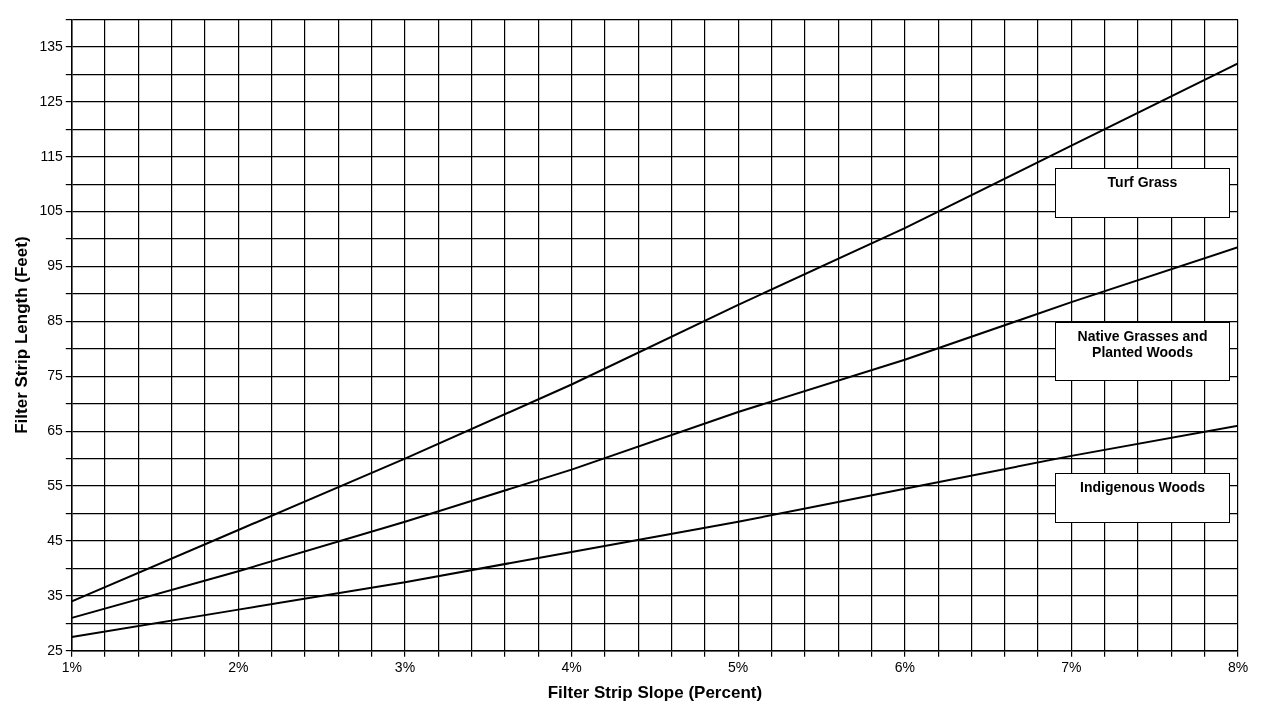 The image size is (1268, 721). Describe the element at coordinates (51, 100) in the screenshot. I see `y-tick-label: 125` at that location.